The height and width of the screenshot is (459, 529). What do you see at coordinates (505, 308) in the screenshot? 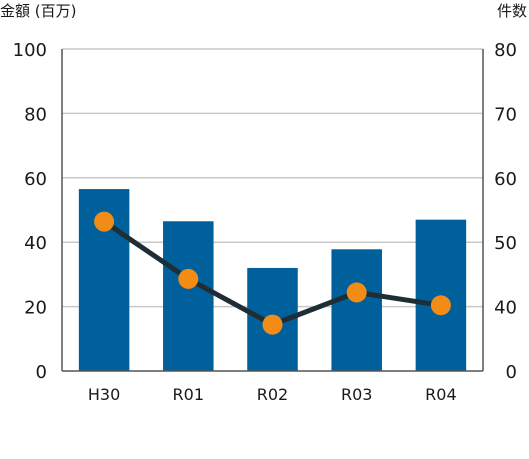
I see `right-tick-label: 40` at bounding box center [505, 308].